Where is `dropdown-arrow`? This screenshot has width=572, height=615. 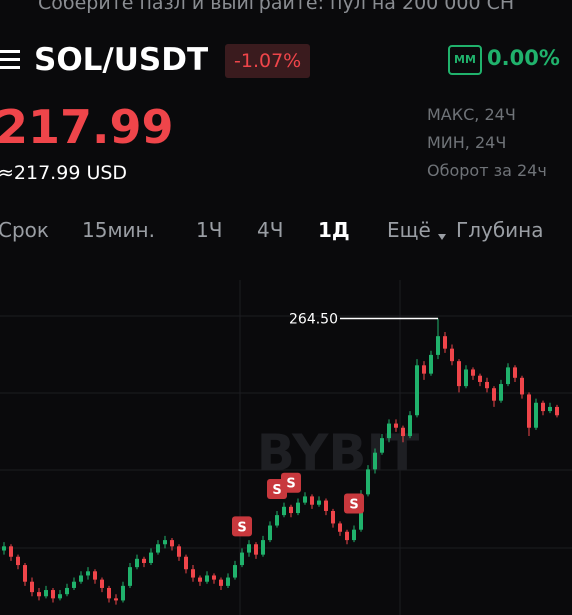
dropdown-arrow is located at coordinates (442, 237).